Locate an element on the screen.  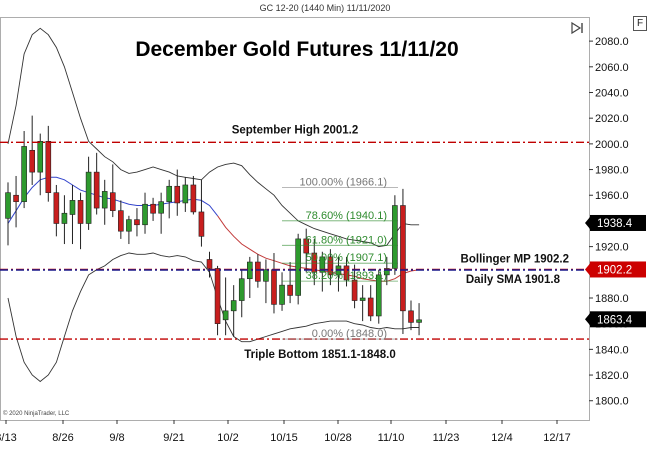
level-label: Bollinger MP 1902.2 is located at coordinates (515, 259).